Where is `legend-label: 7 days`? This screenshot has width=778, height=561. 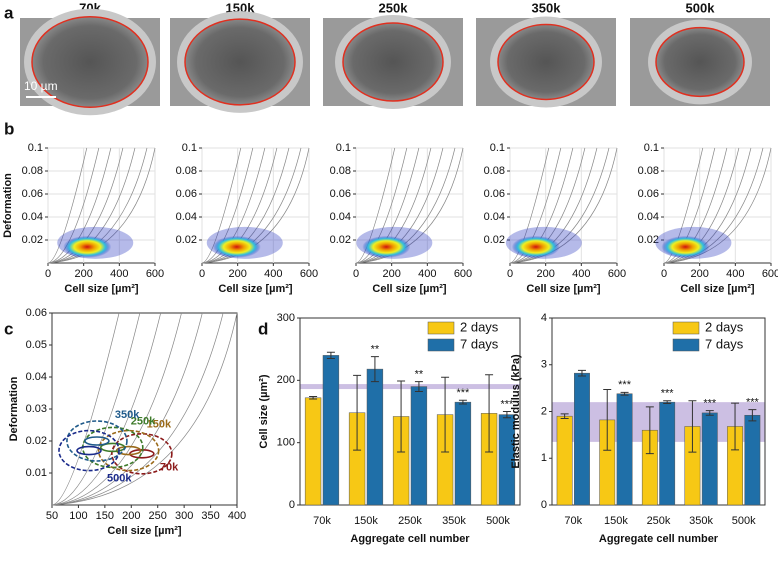 legend-label: 7 days is located at coordinates (724, 343).